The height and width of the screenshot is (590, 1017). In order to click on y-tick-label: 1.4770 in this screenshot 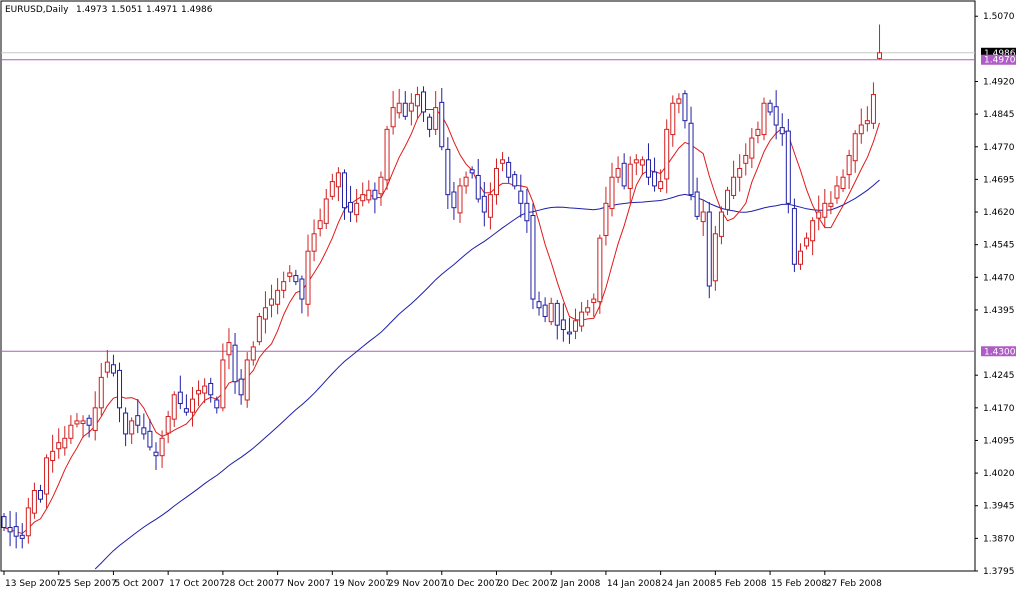, I will do `click(999, 148)`.